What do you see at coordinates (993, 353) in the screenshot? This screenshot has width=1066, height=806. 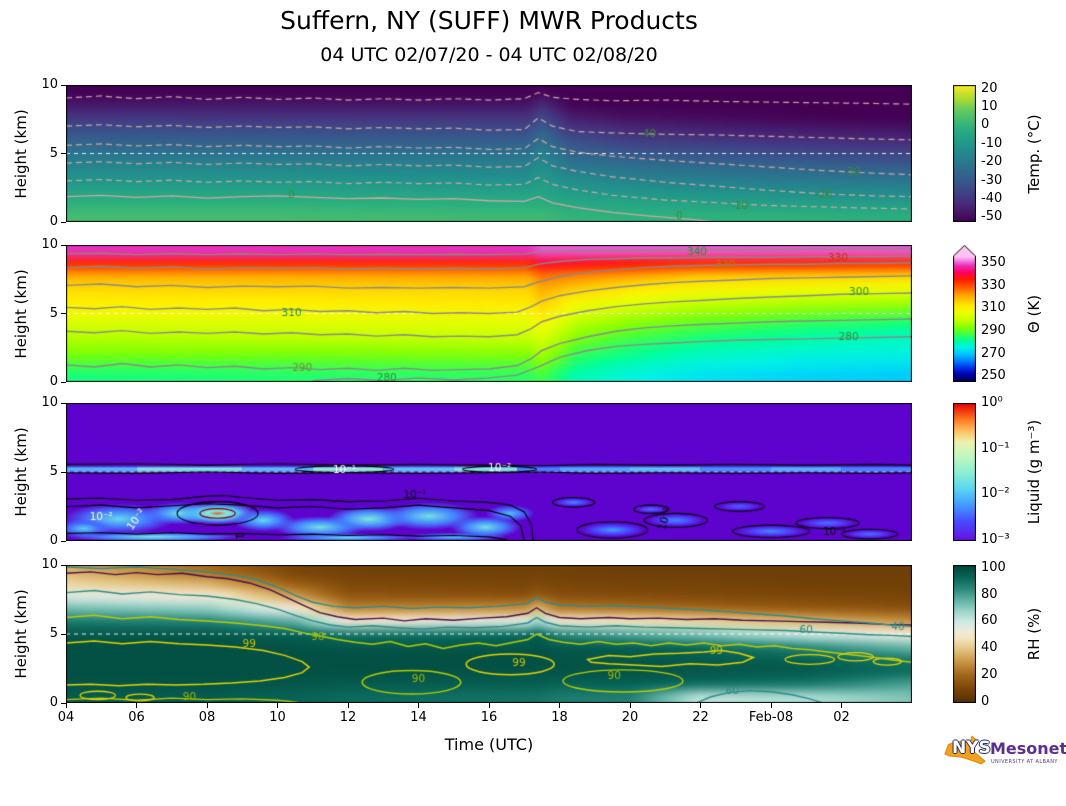 I see `theta-colorbar-tick-label: 270` at bounding box center [993, 353].